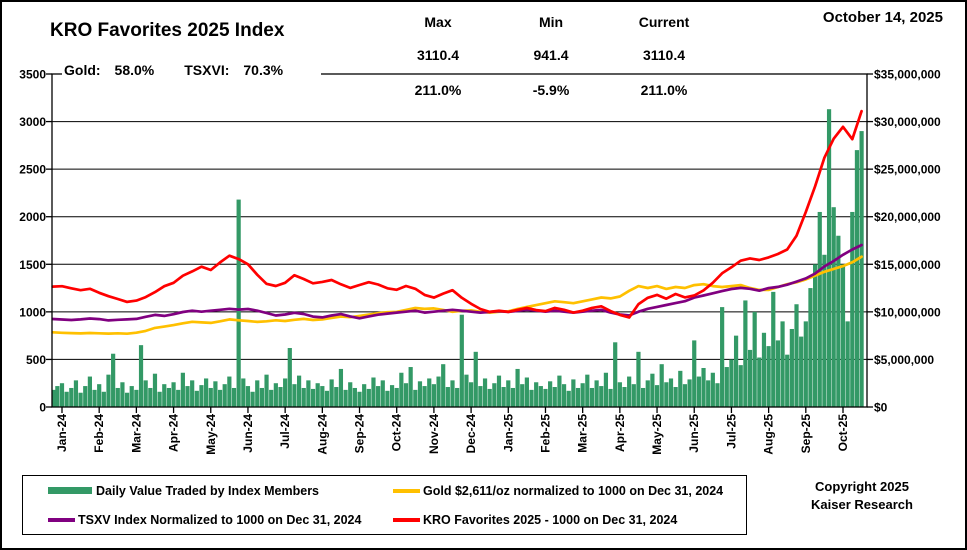 This screenshot has height=550, width=967. Describe the element at coordinates (907, 75) in the screenshot. I see `right-axis-label: $35,000,000` at that location.